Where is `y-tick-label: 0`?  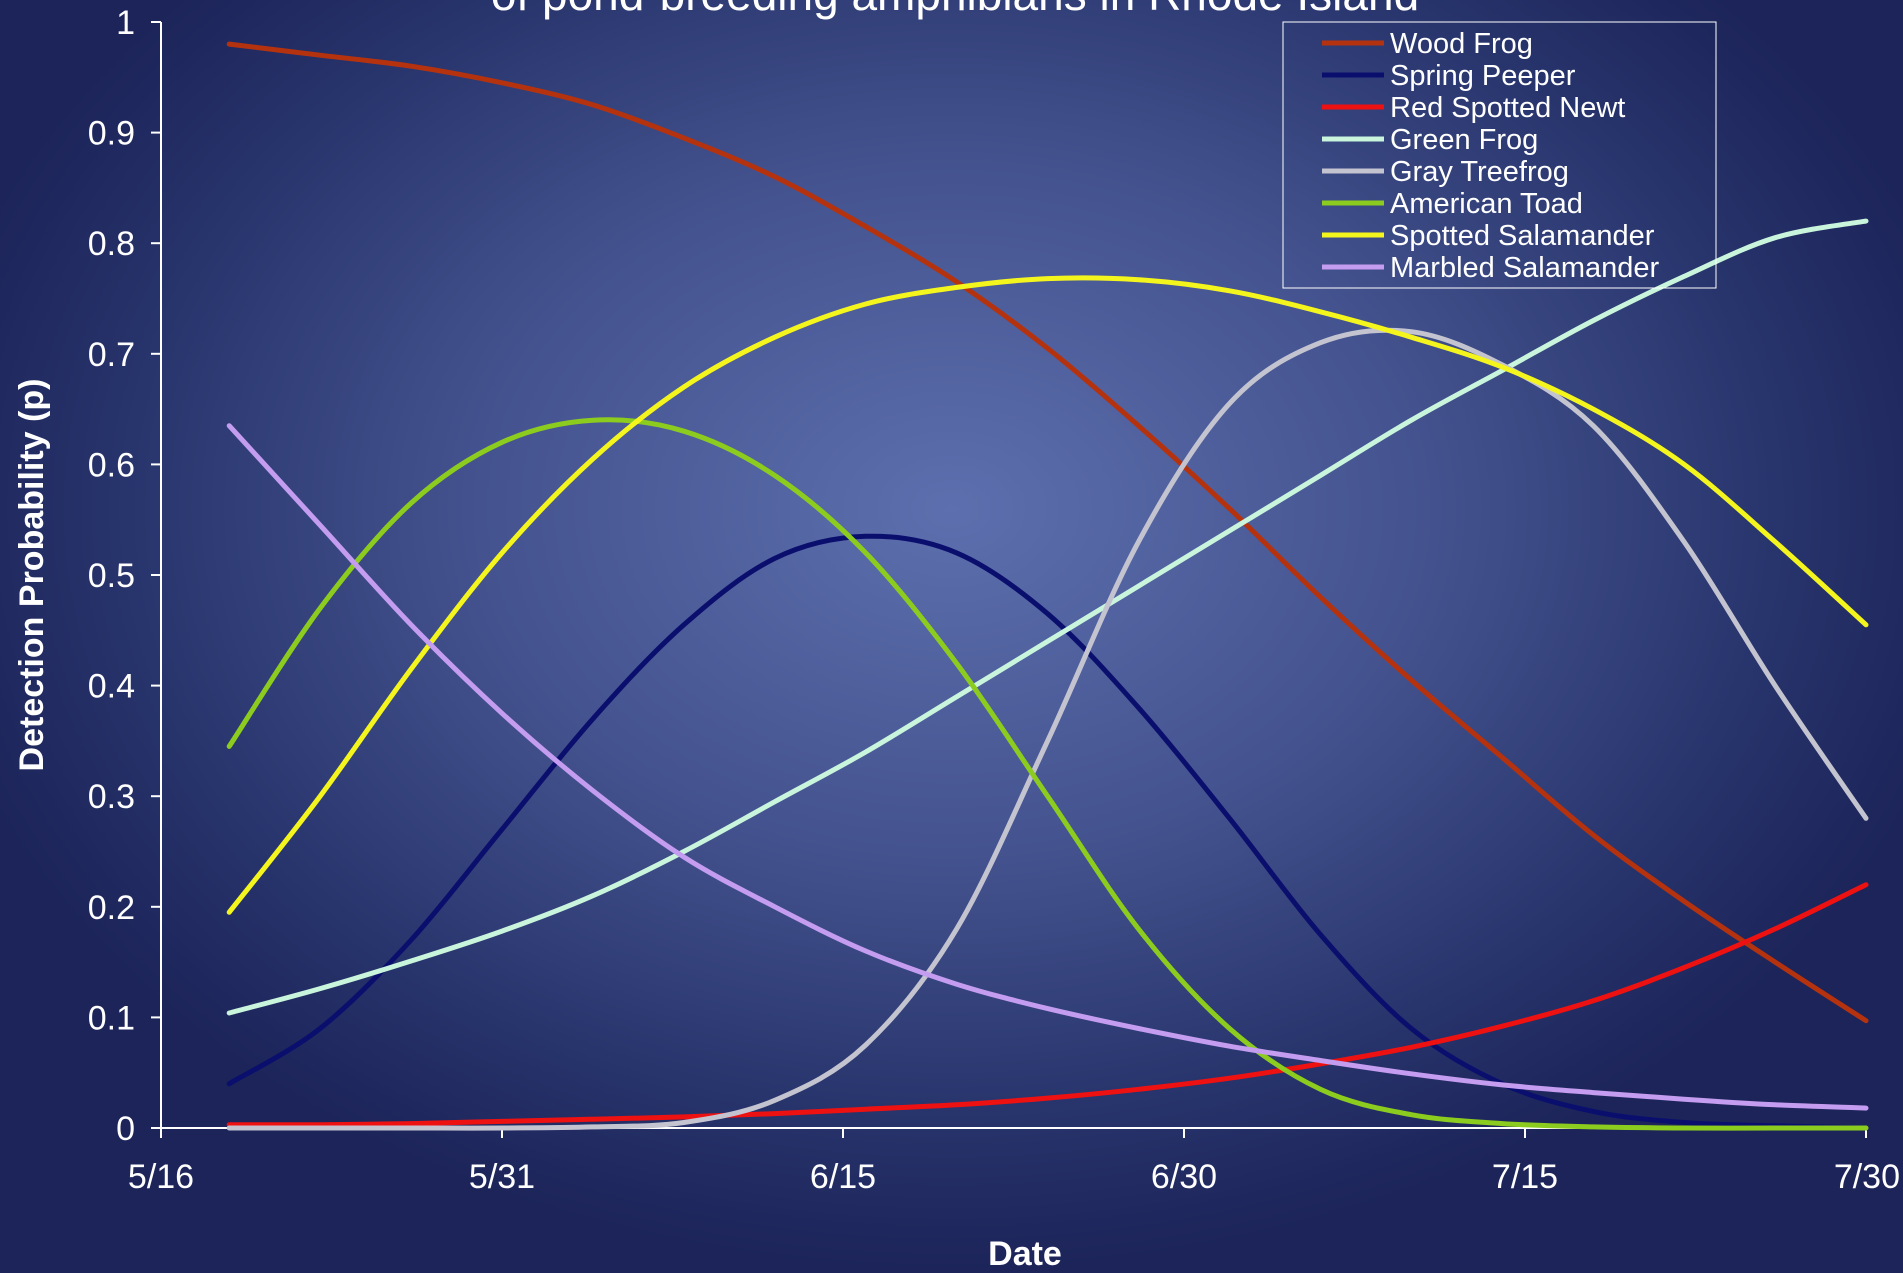
y-tick-label: 0 is located at coordinates (125, 1129).